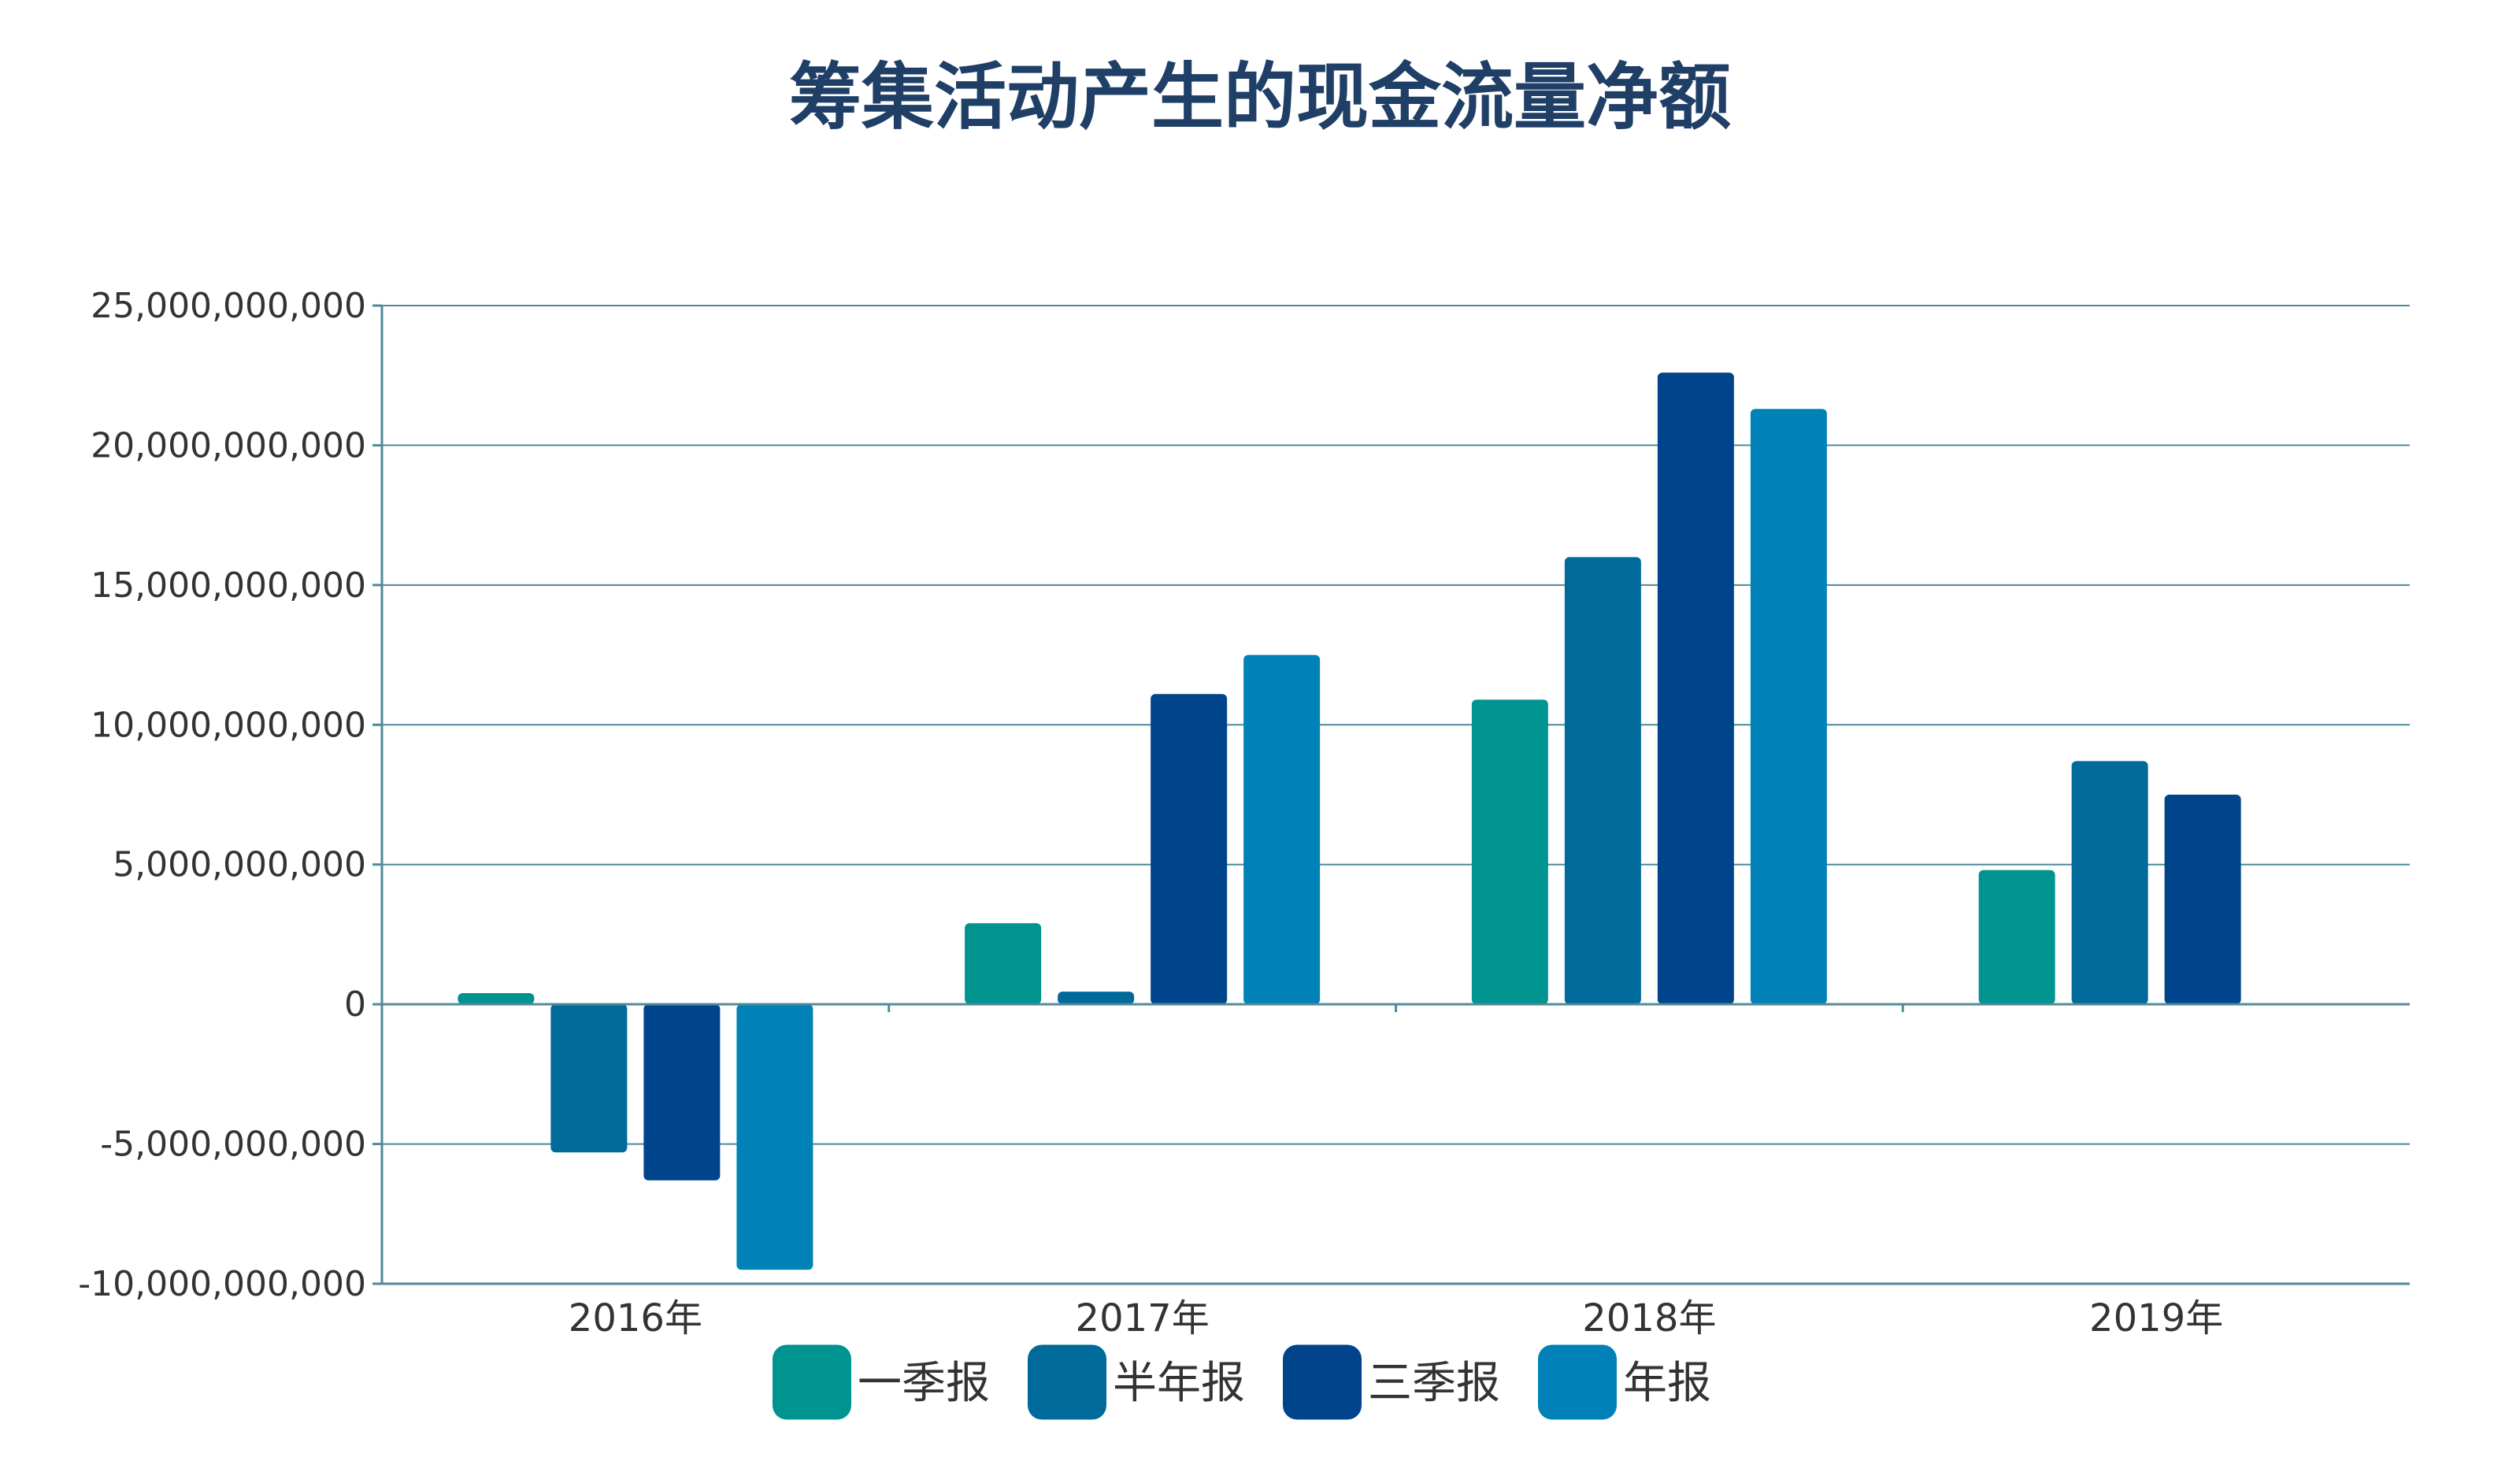 This screenshot has height=1457, width=2520. I want to click on legend-item-半年报: 半年报, so click(1136, 1382).